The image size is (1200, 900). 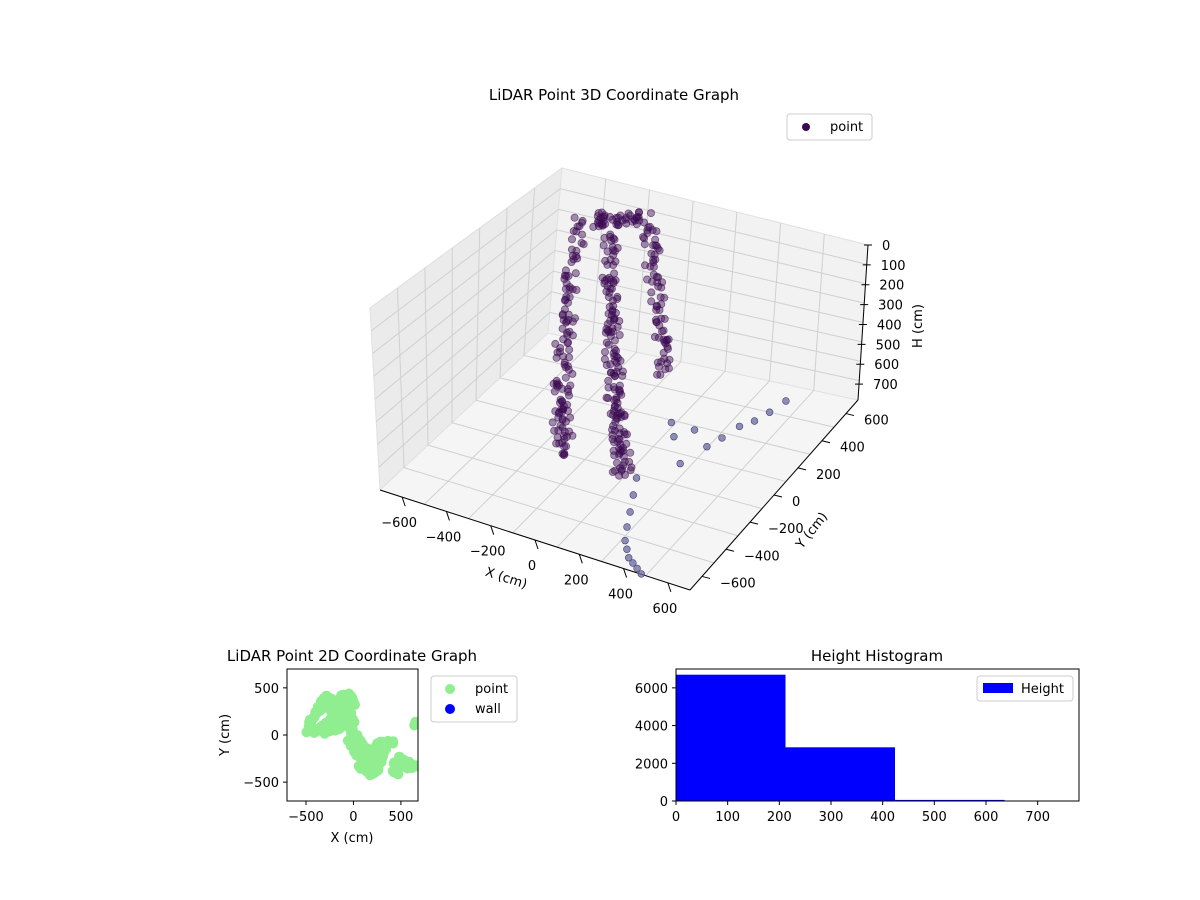 I want to click on z-tick-label-3d: 500, so click(x=888, y=345).